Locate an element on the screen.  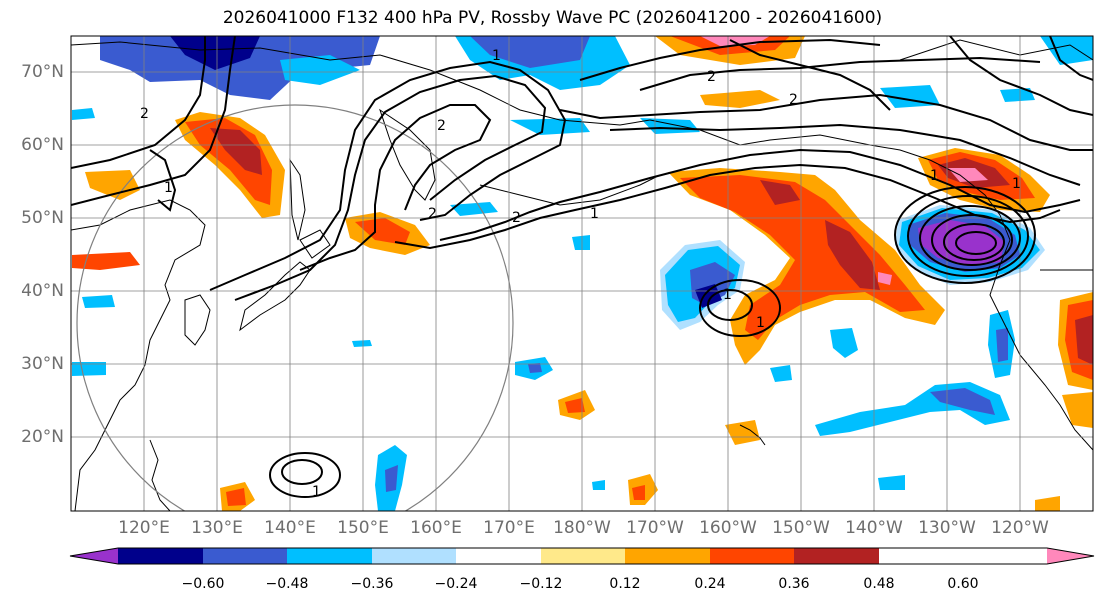
lon-label-130e: 130°E is located at coordinates (217, 528).